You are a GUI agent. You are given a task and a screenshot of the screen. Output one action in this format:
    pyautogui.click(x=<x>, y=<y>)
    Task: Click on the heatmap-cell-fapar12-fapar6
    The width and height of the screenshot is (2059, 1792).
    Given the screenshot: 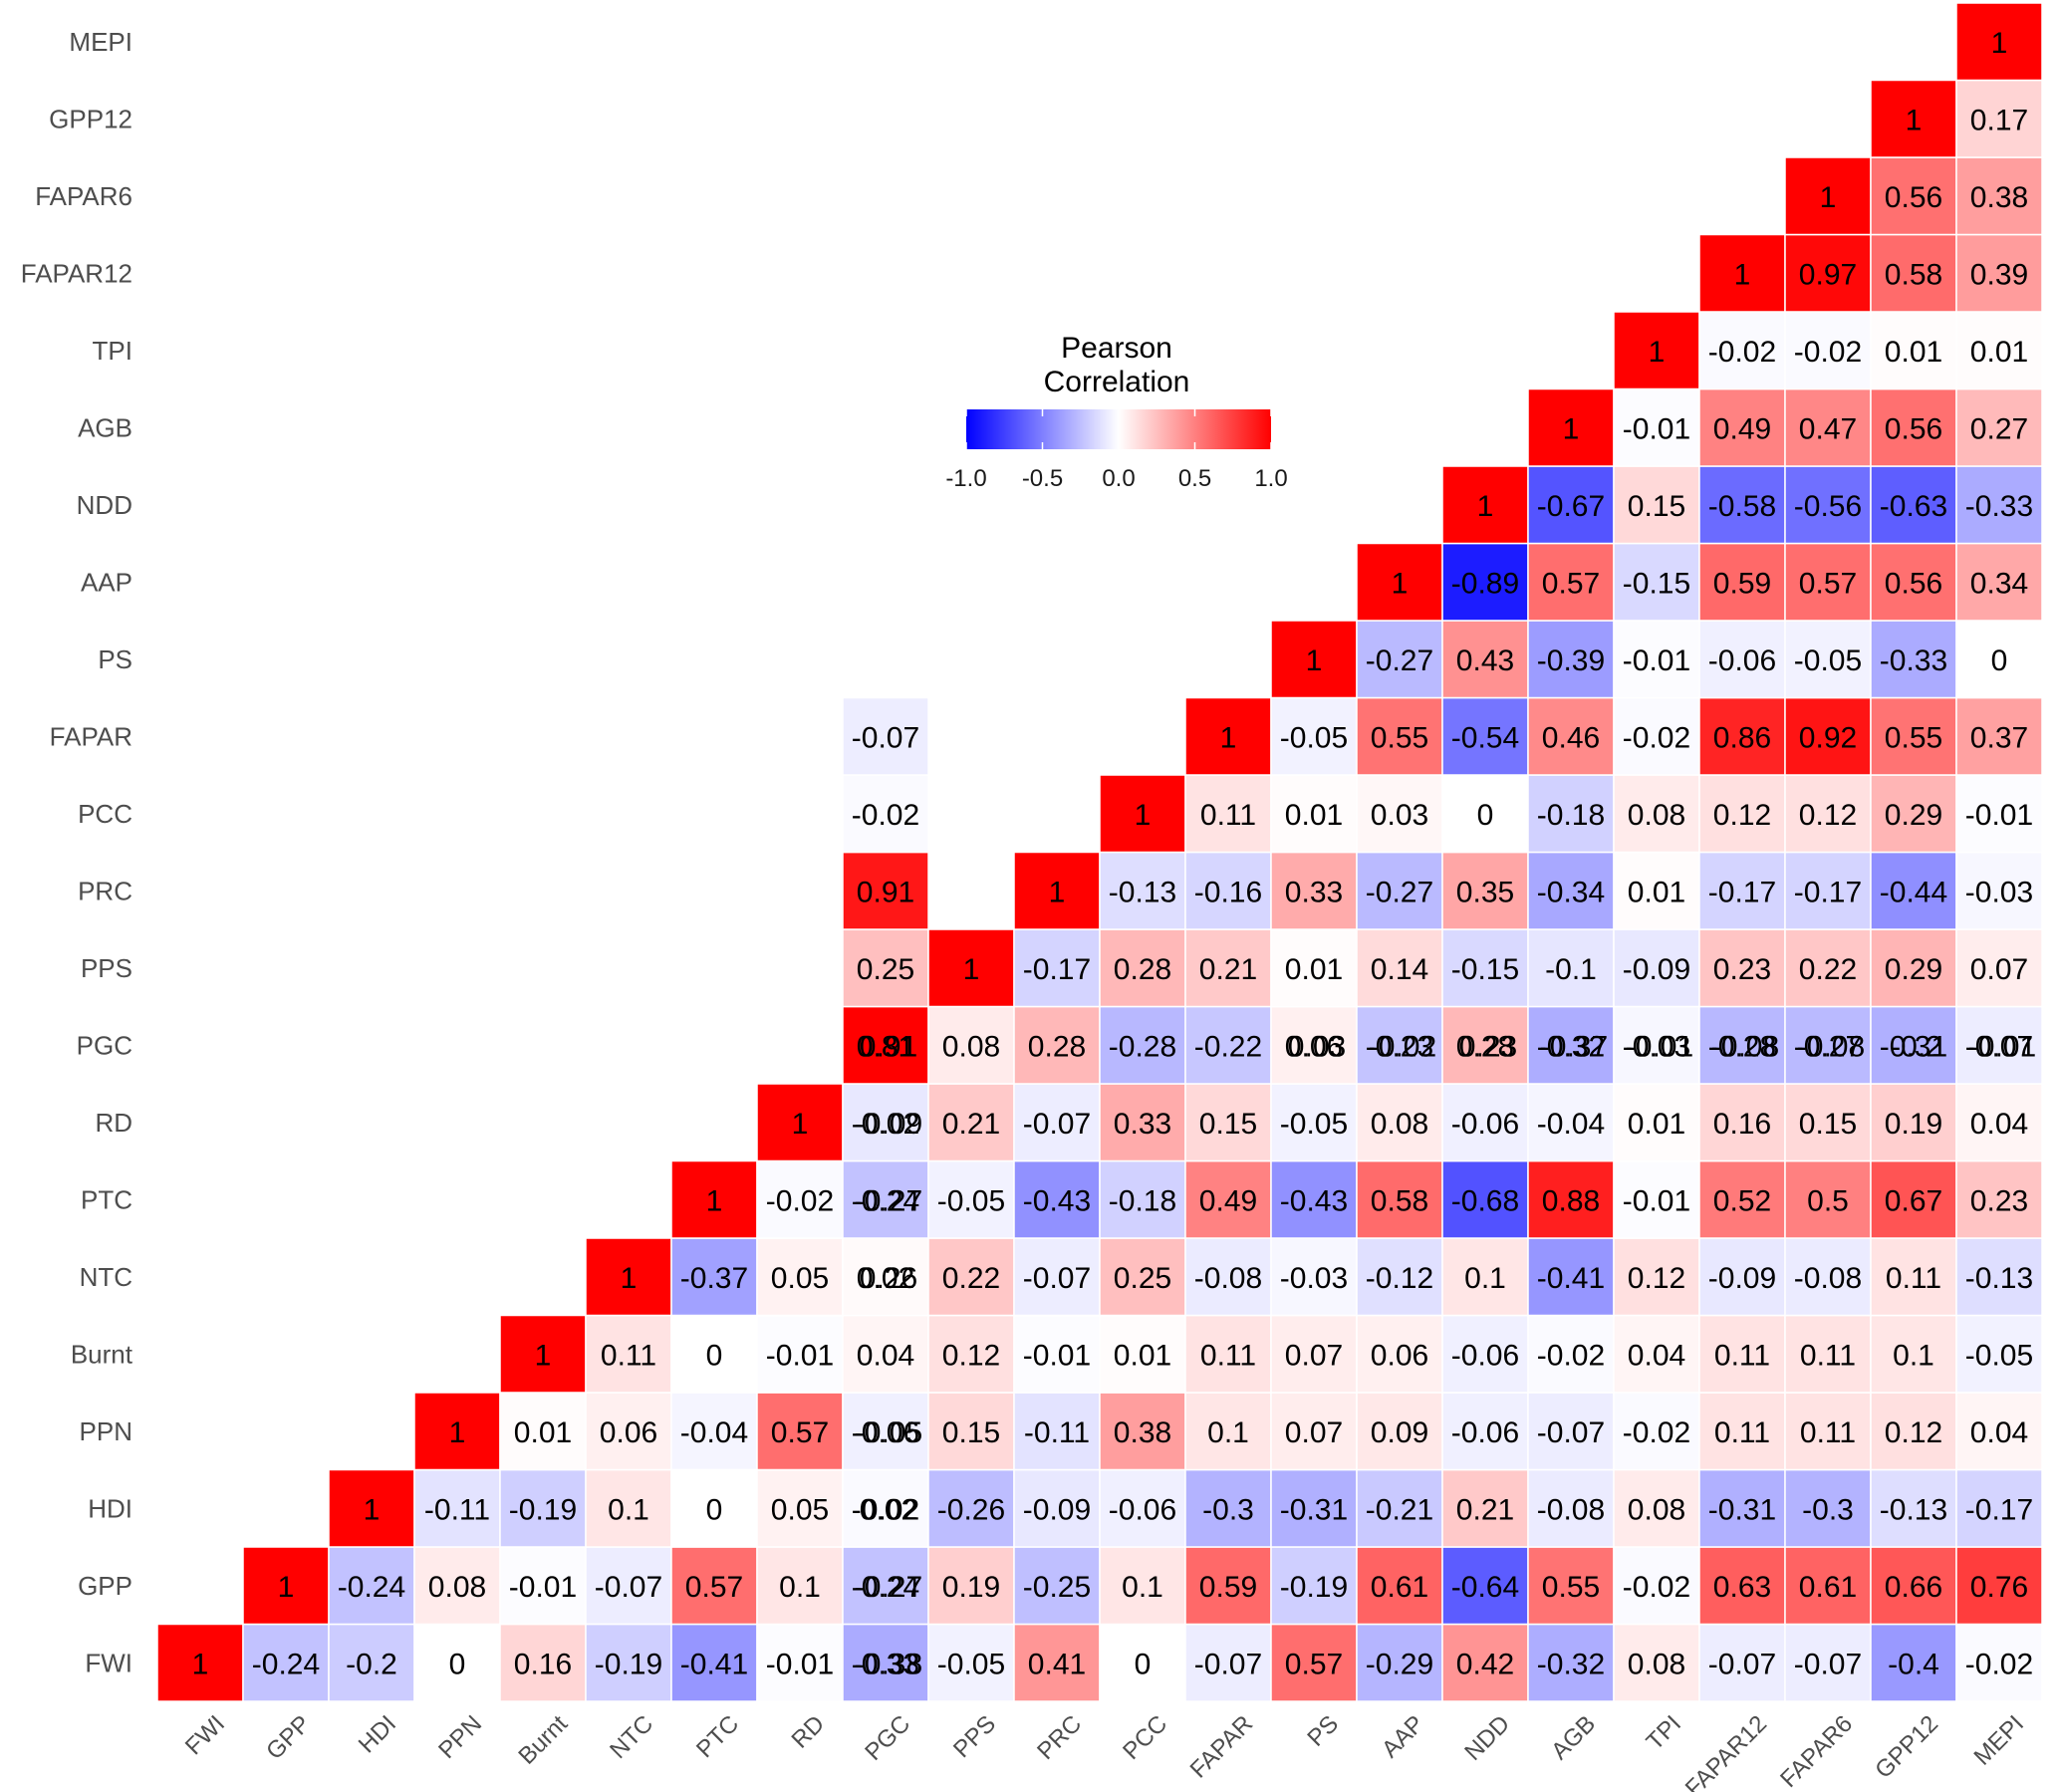 What is the action you would take?
    pyautogui.click(x=1828, y=273)
    